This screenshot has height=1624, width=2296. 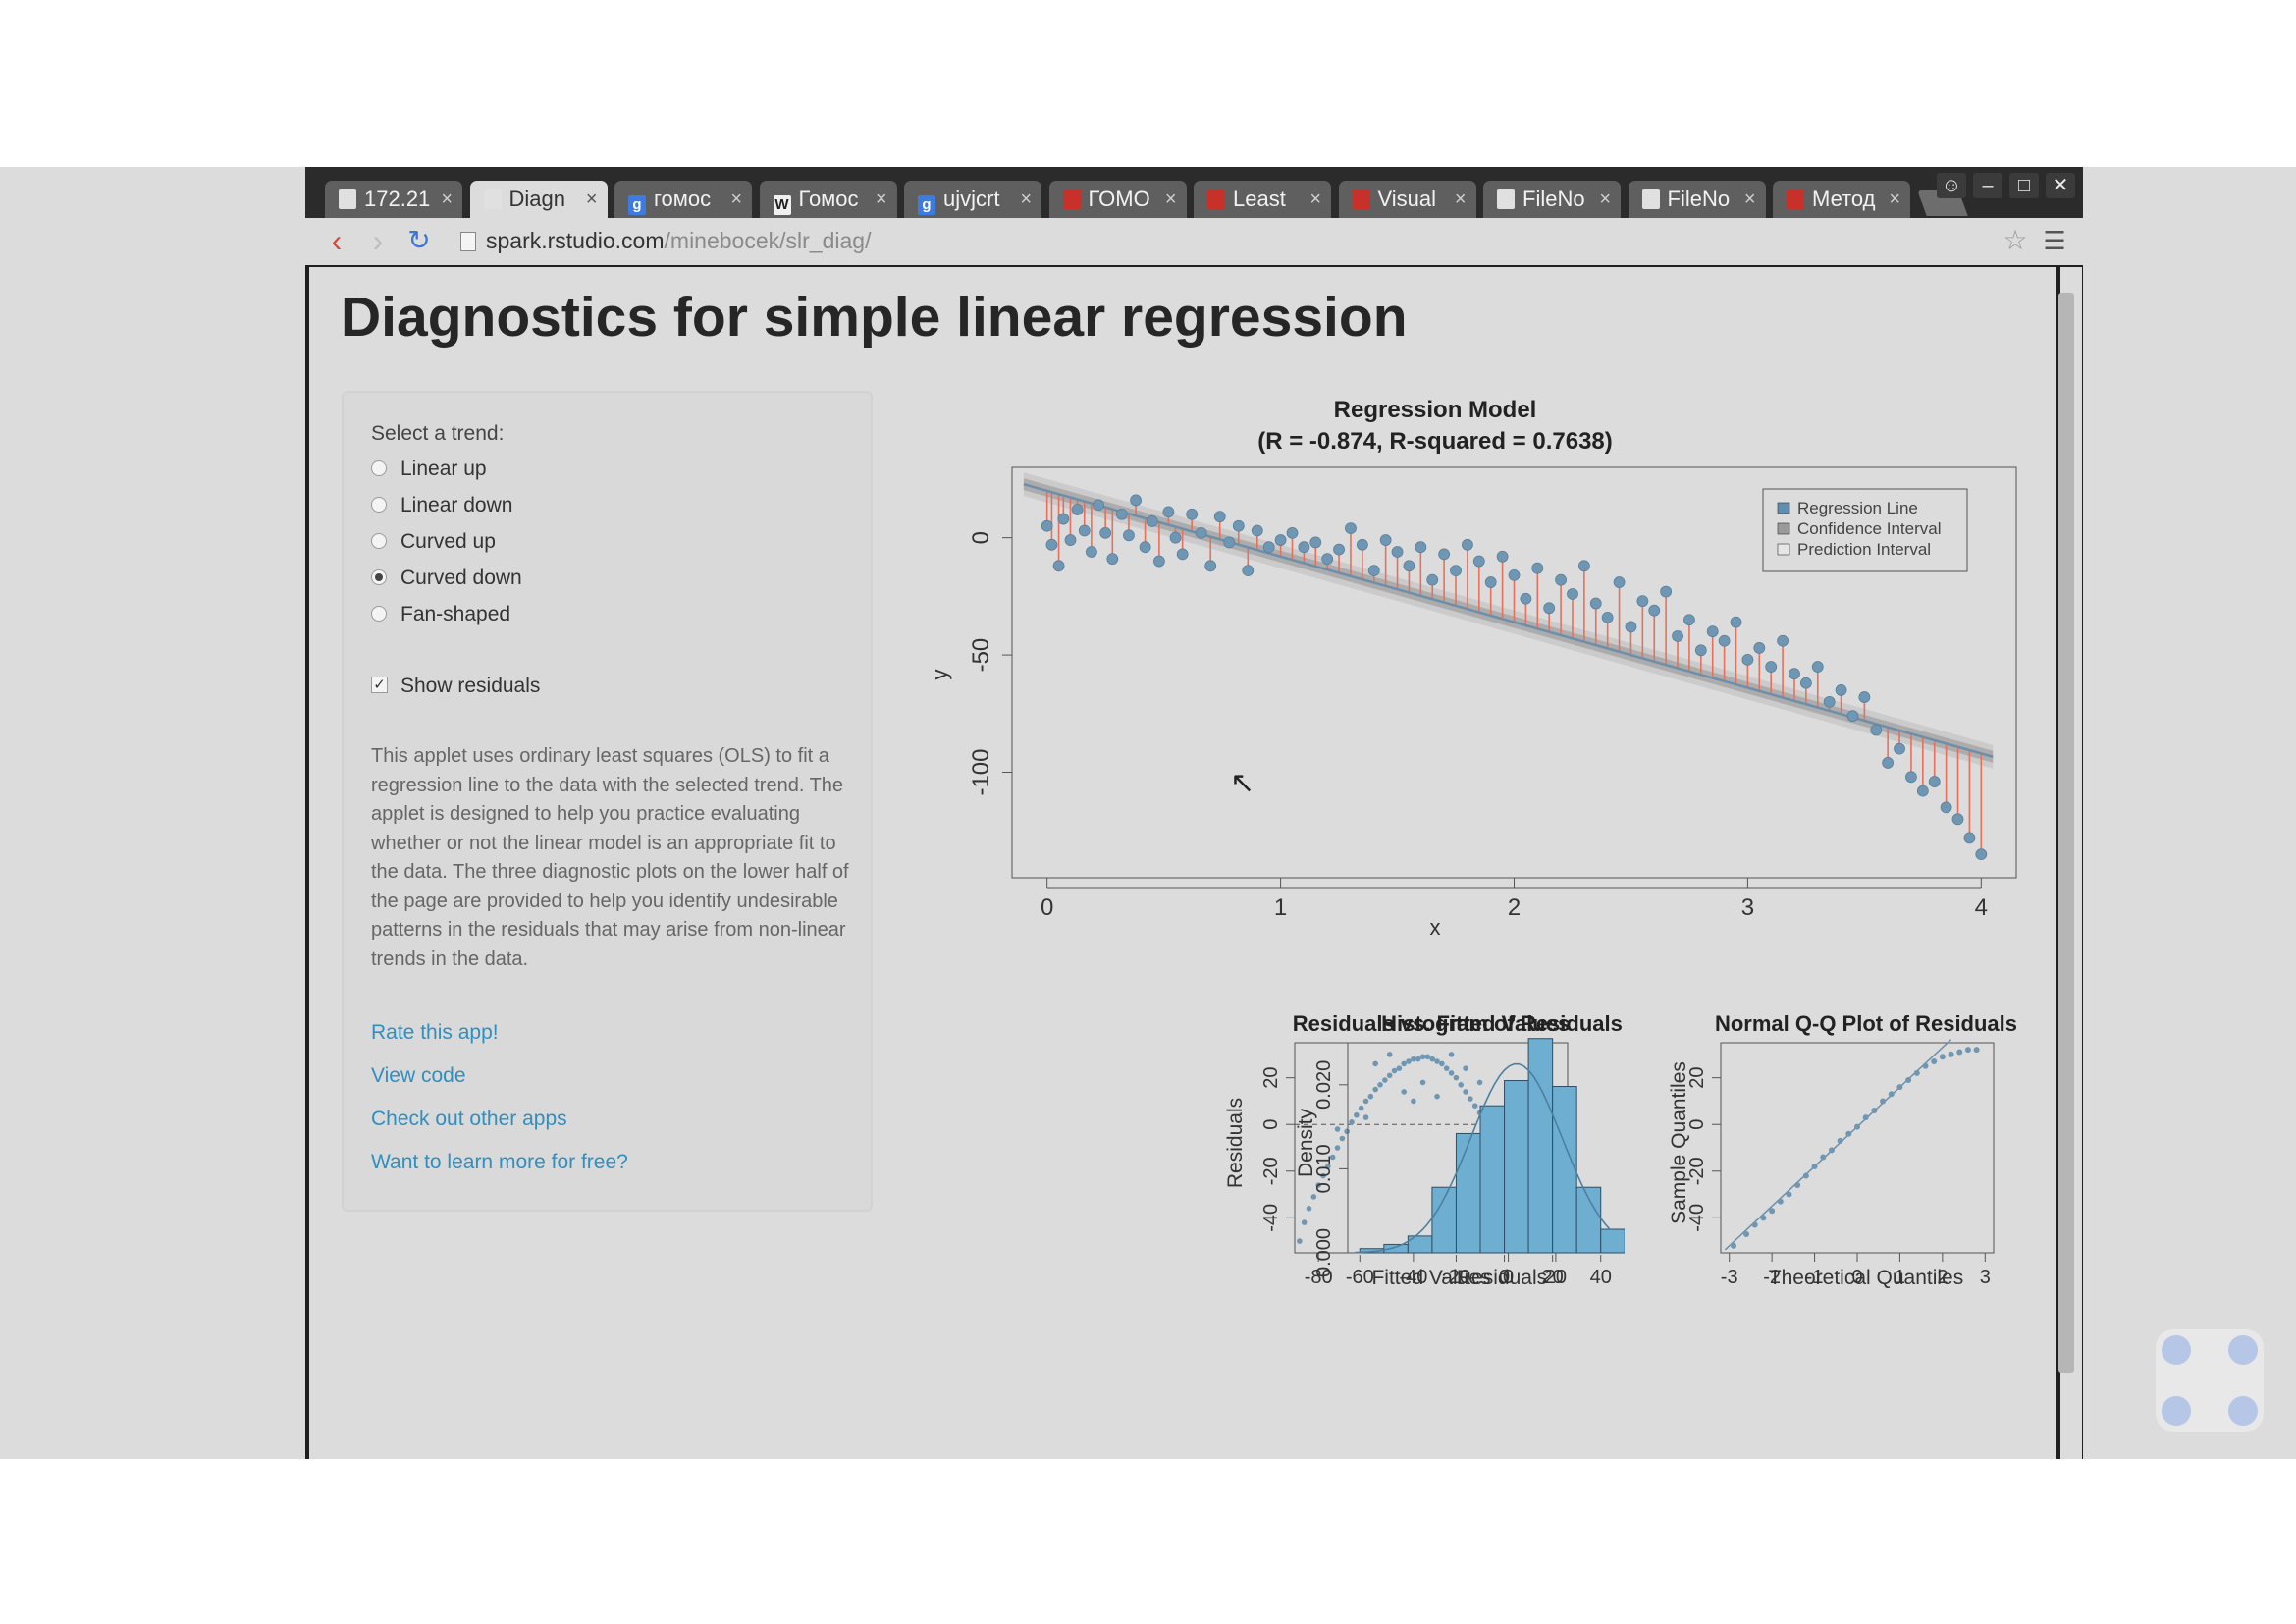 I want to click on tab-label: 172.21, so click(x=397, y=199).